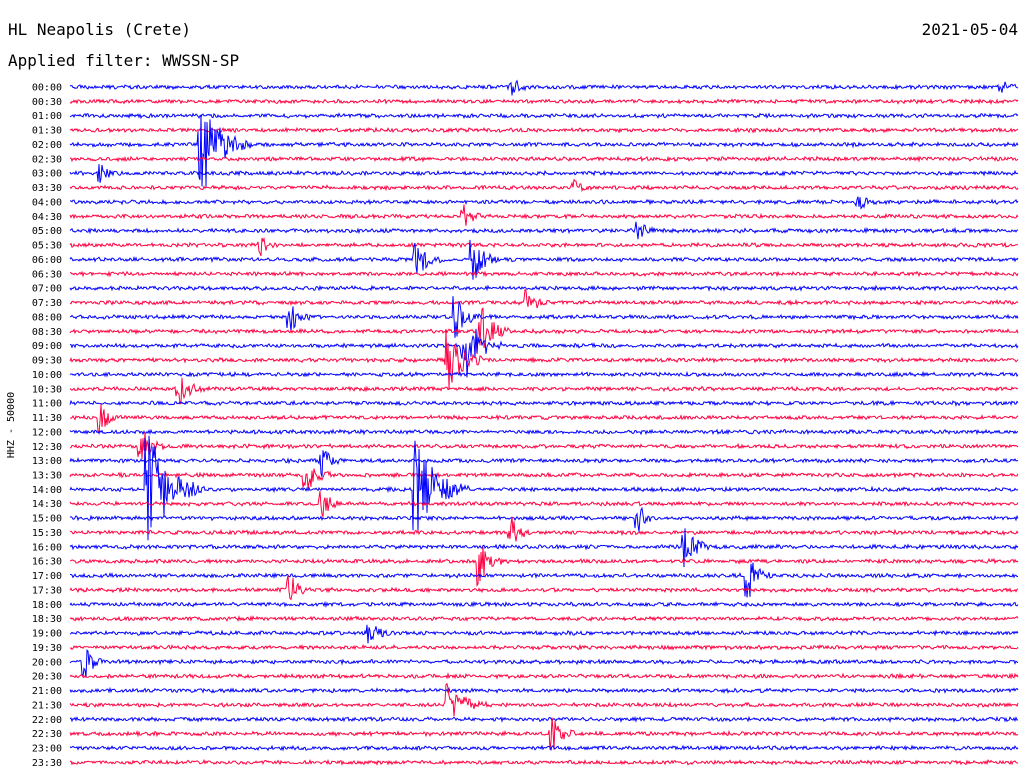 The image size is (1024, 780). What do you see at coordinates (47, 475) in the screenshot?
I see `row-time-label: 13:30` at bounding box center [47, 475].